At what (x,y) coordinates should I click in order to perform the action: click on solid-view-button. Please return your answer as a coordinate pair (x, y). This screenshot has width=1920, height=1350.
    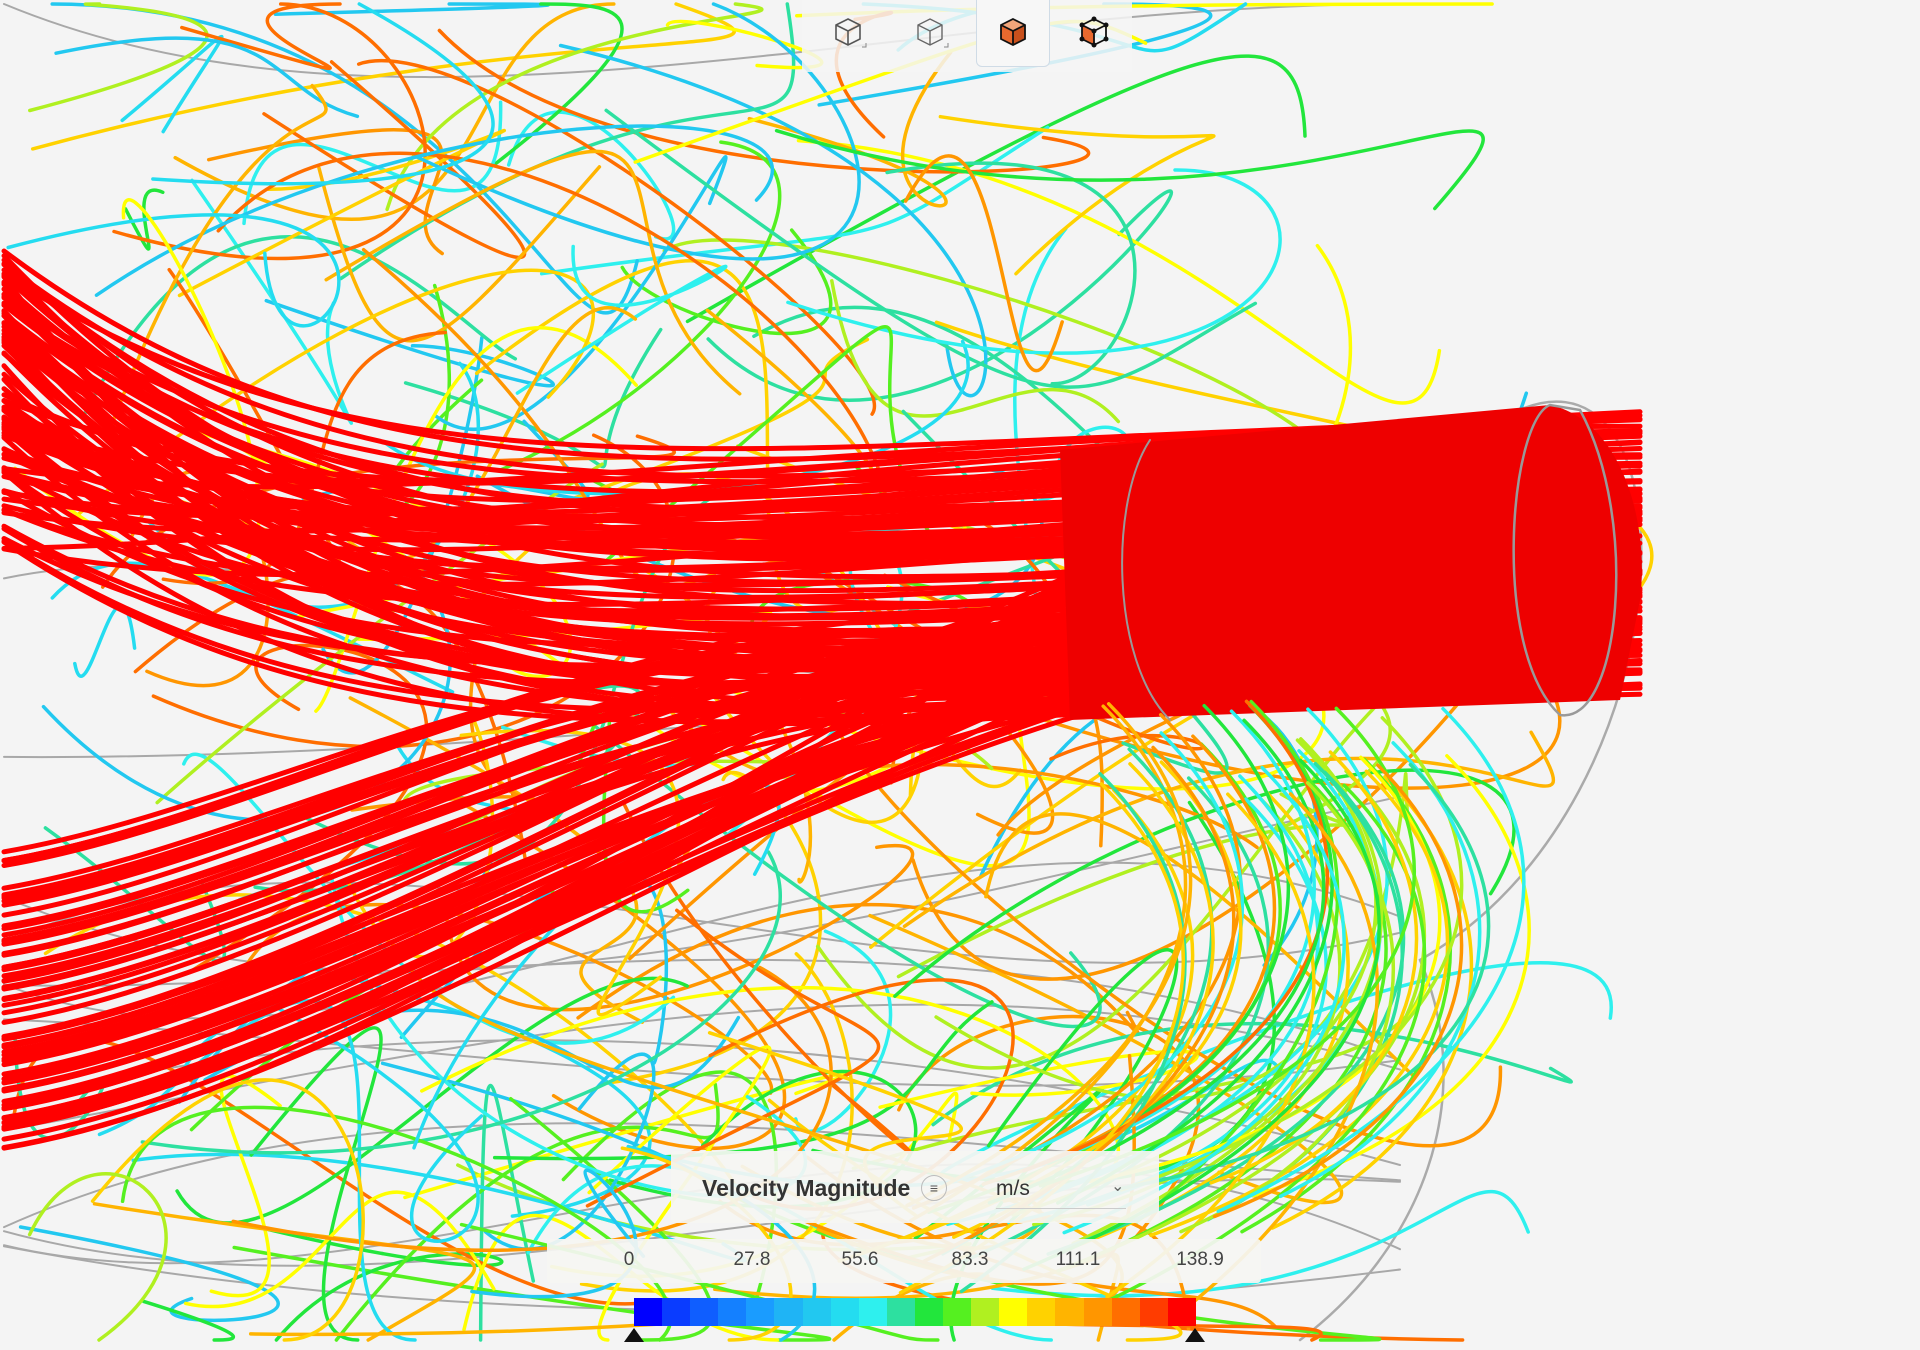
    Looking at the image, I should click on (1013, 33).